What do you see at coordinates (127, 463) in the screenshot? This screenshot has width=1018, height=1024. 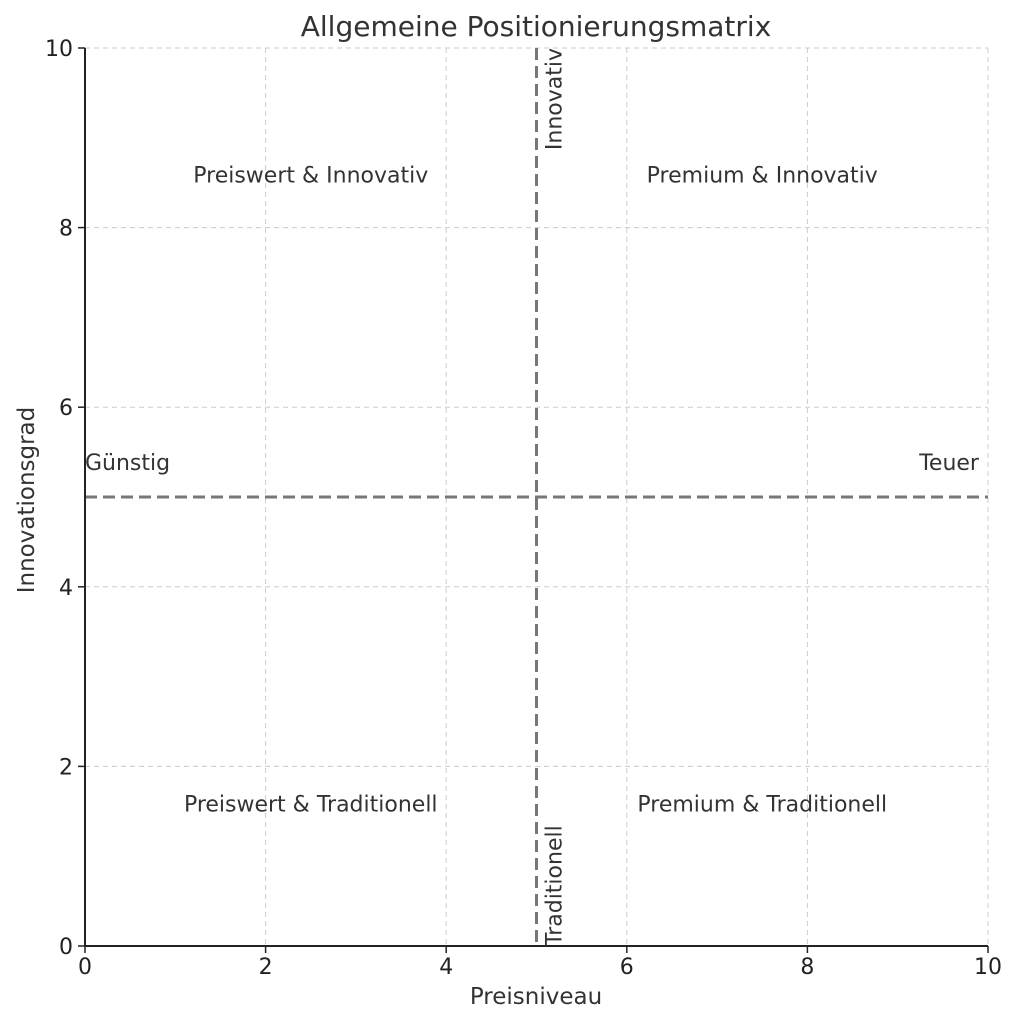 I see `axis-annotation: Günstig` at bounding box center [127, 463].